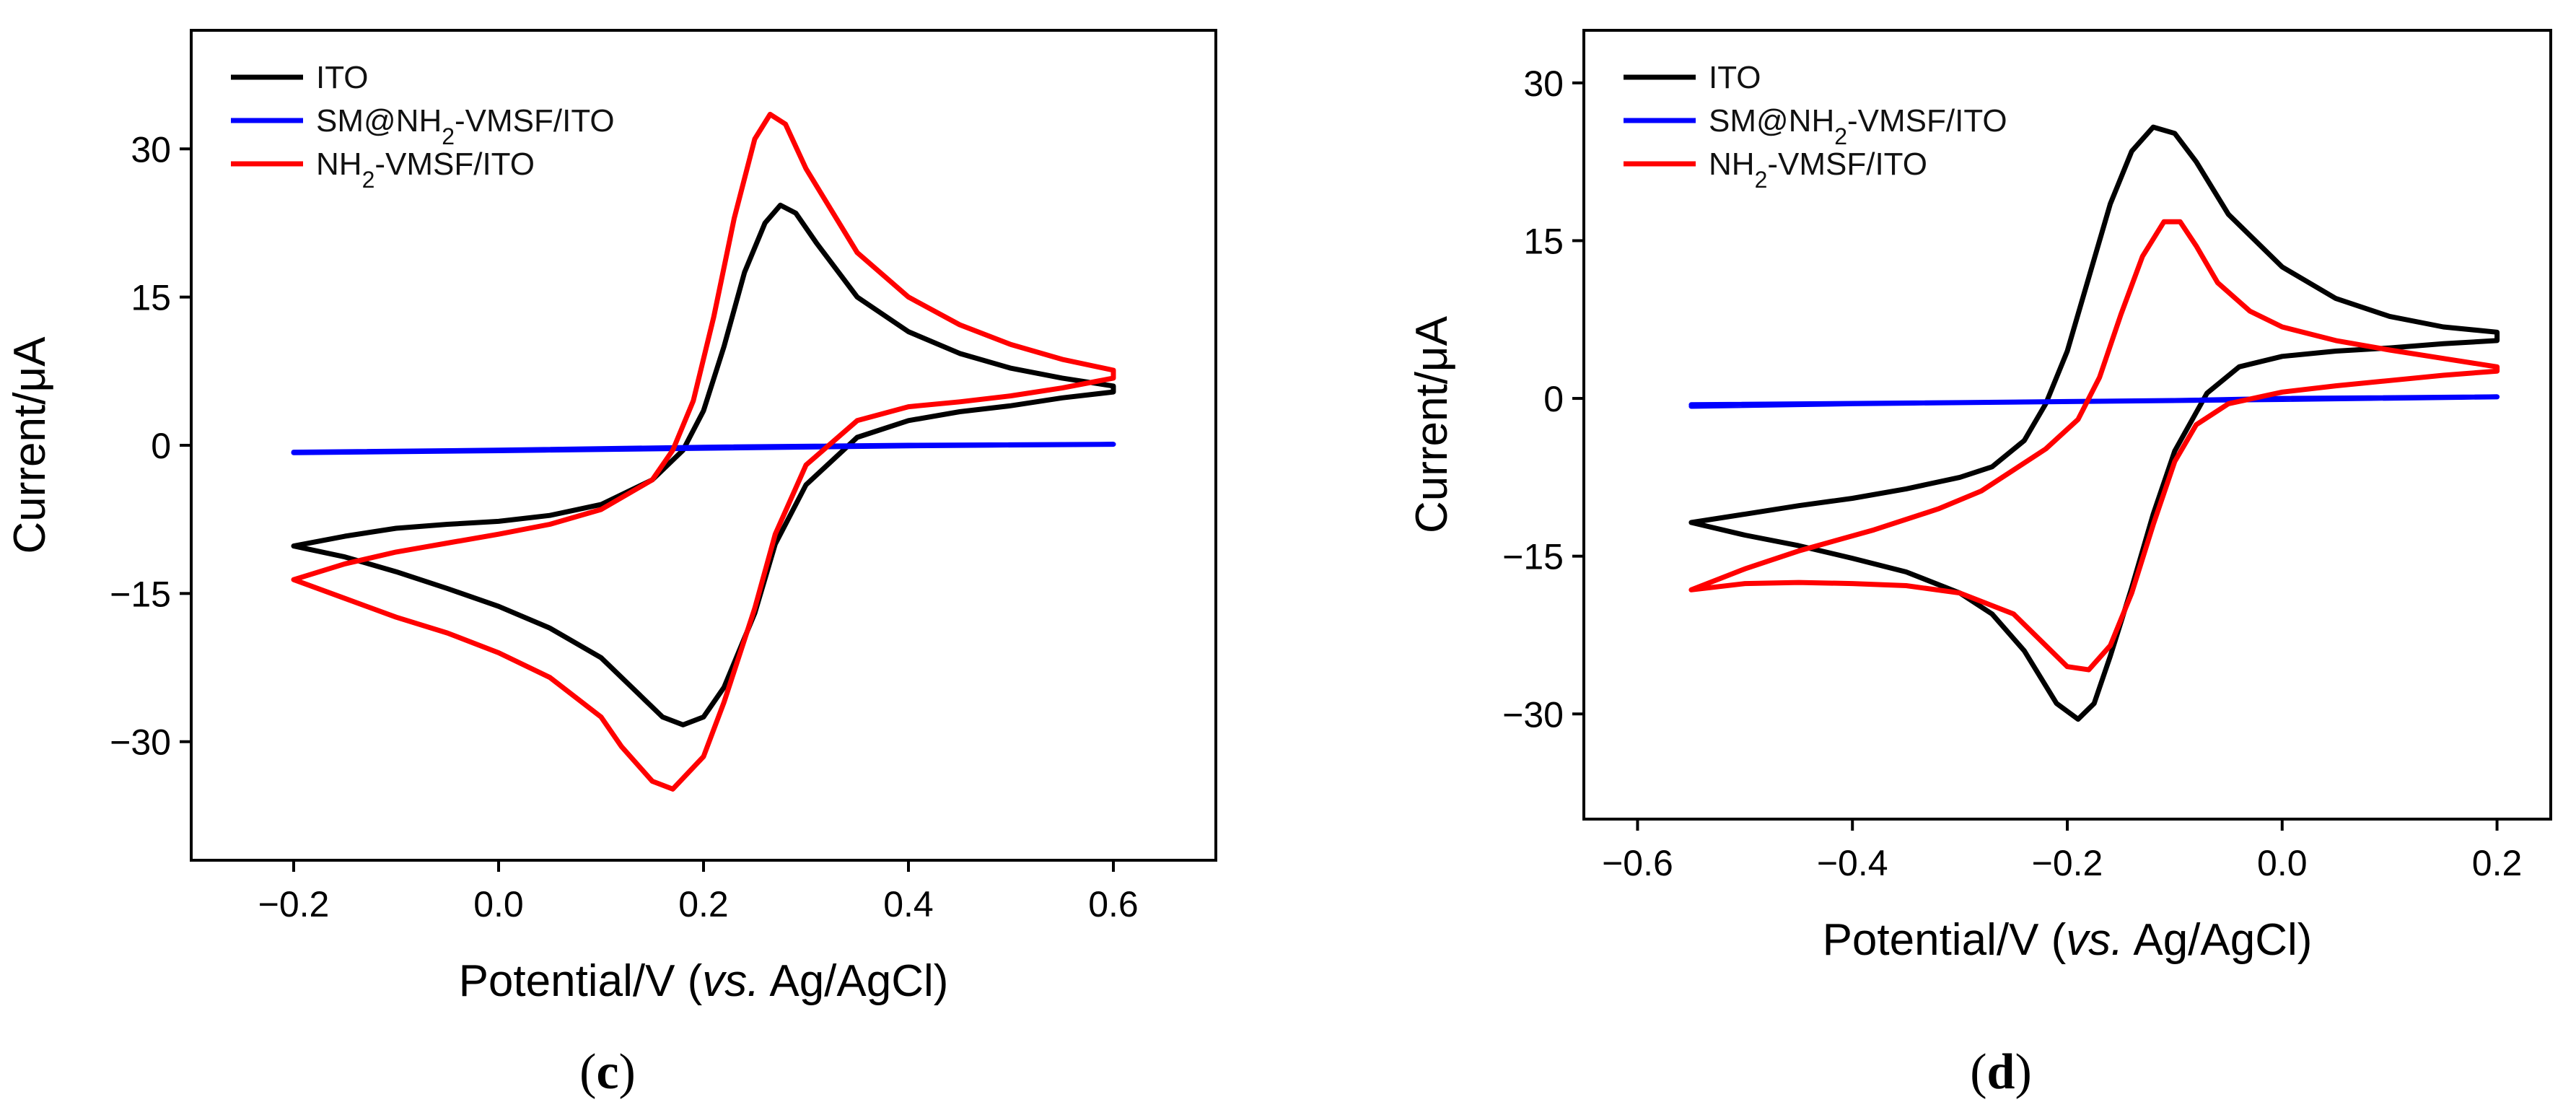 The width and height of the screenshot is (2576, 1115). I want to click on chart-c-y-tick-label: 0, so click(161, 446).